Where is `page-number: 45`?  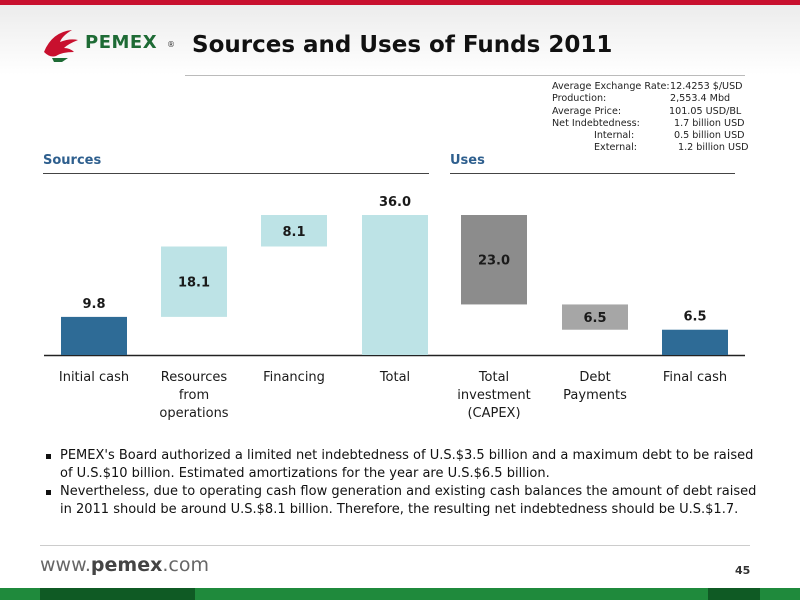 page-number: 45 is located at coordinates (743, 570).